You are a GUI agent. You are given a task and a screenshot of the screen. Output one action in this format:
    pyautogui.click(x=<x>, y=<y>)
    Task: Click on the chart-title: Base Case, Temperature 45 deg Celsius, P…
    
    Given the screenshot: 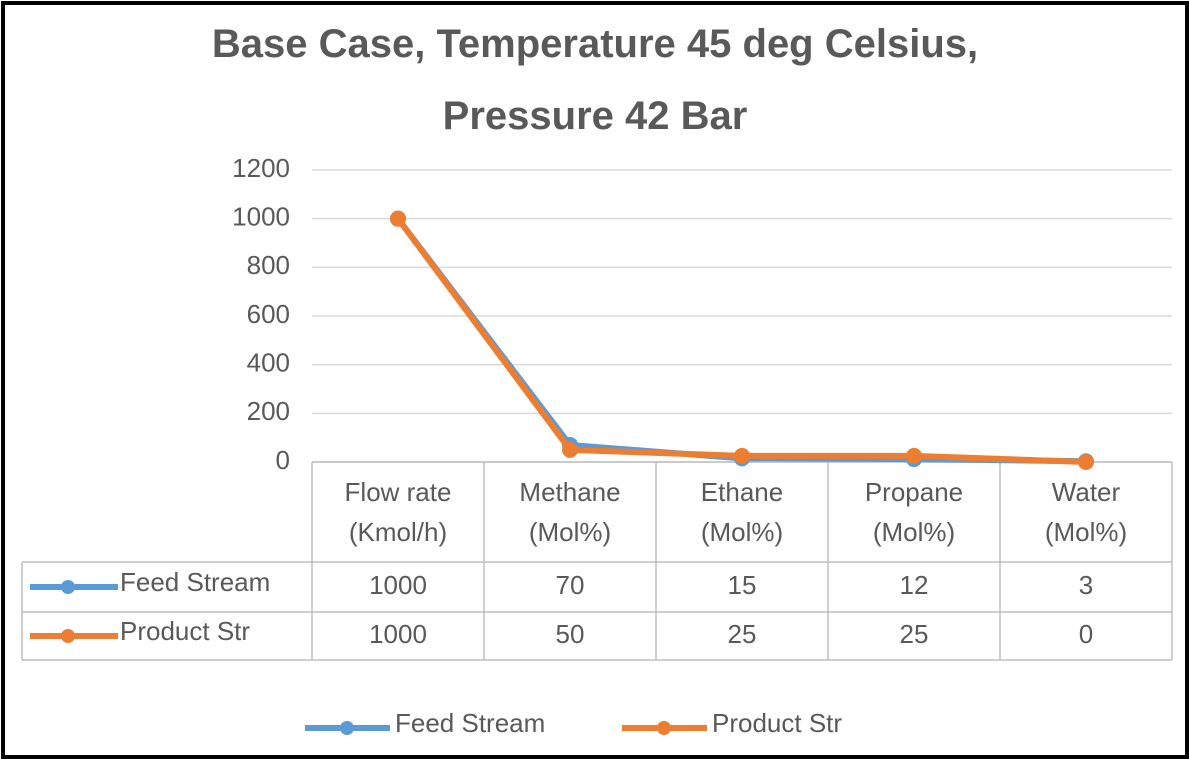 What is the action you would take?
    pyautogui.click(x=595, y=80)
    